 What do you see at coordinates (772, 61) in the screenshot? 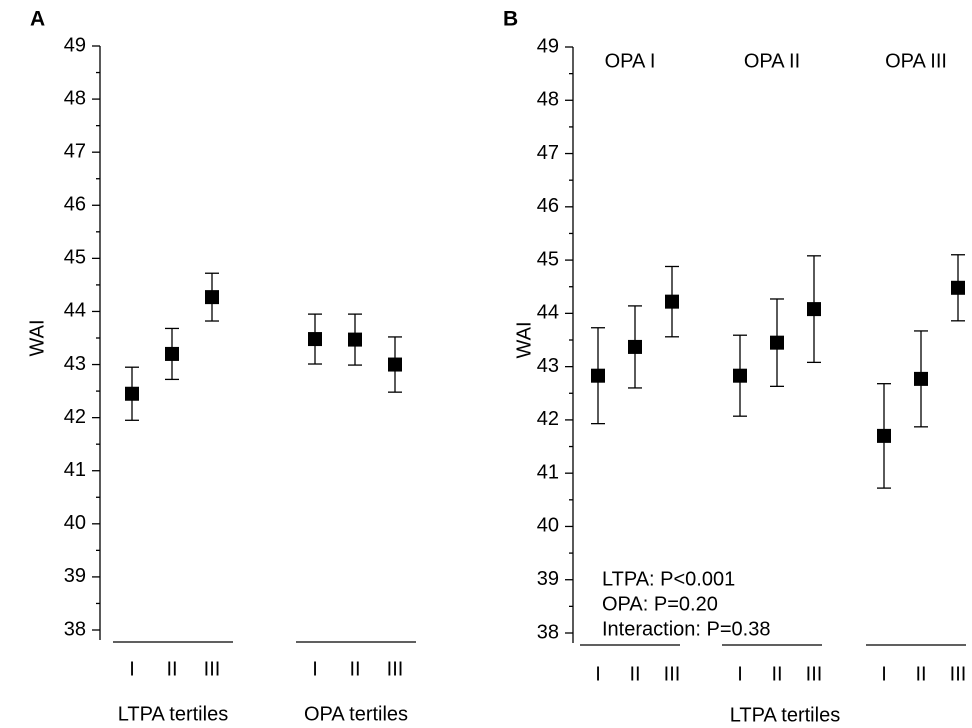
I see `group-label: OPA II` at bounding box center [772, 61].